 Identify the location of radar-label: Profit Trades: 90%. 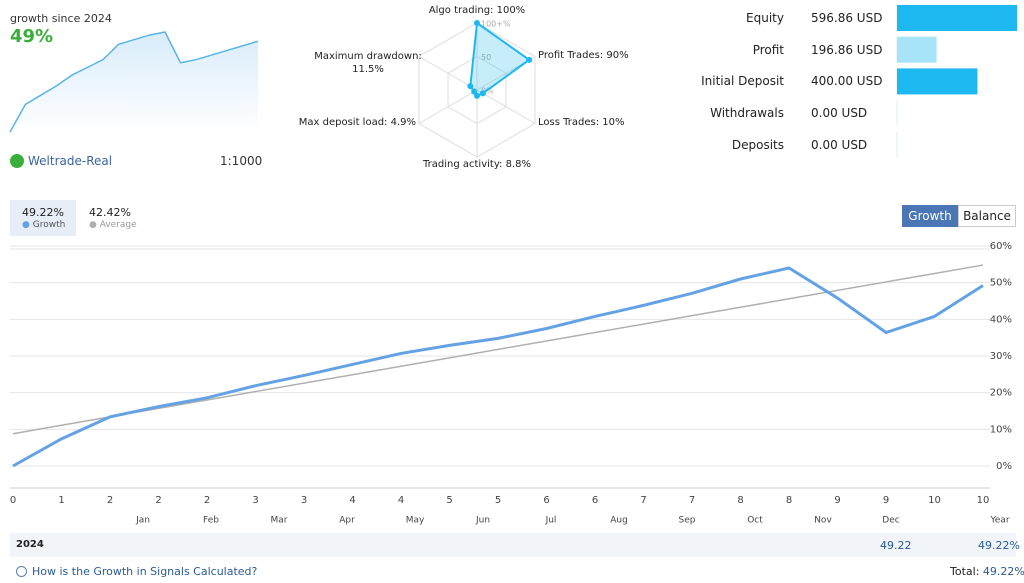
(583, 55).